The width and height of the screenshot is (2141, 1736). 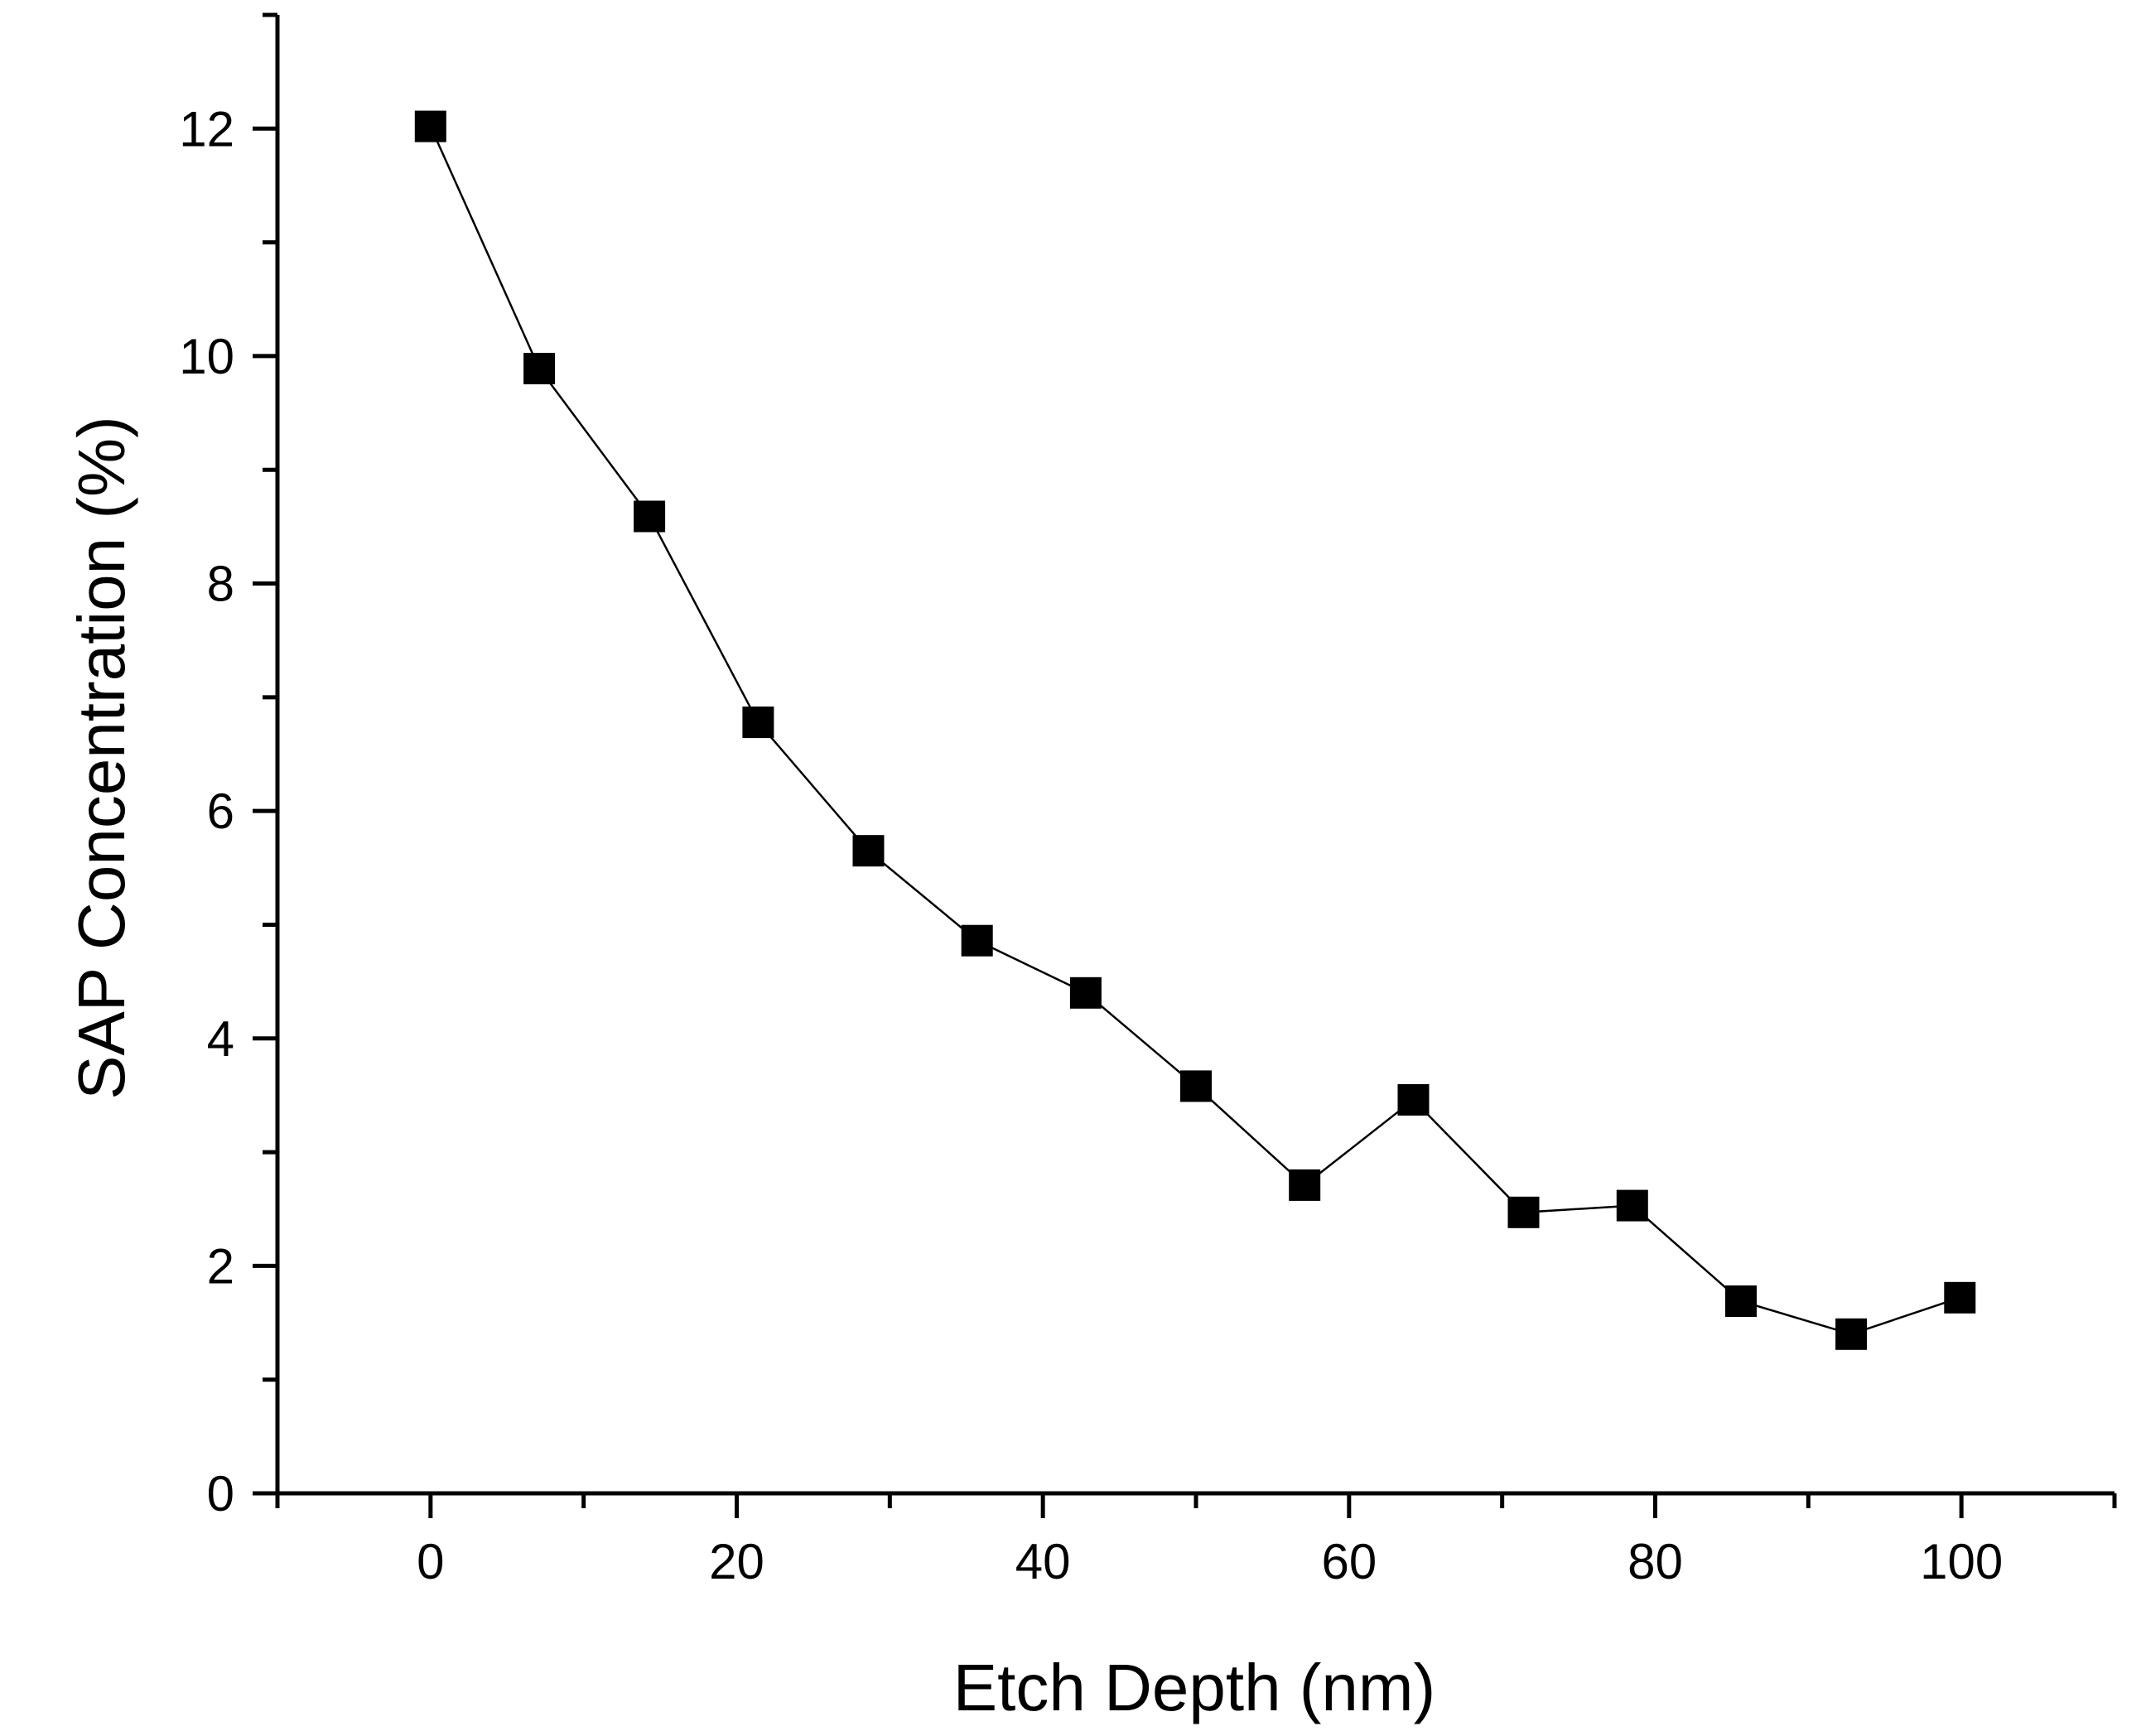 I want to click on x-tick-label: 40, so click(x=1043, y=1561).